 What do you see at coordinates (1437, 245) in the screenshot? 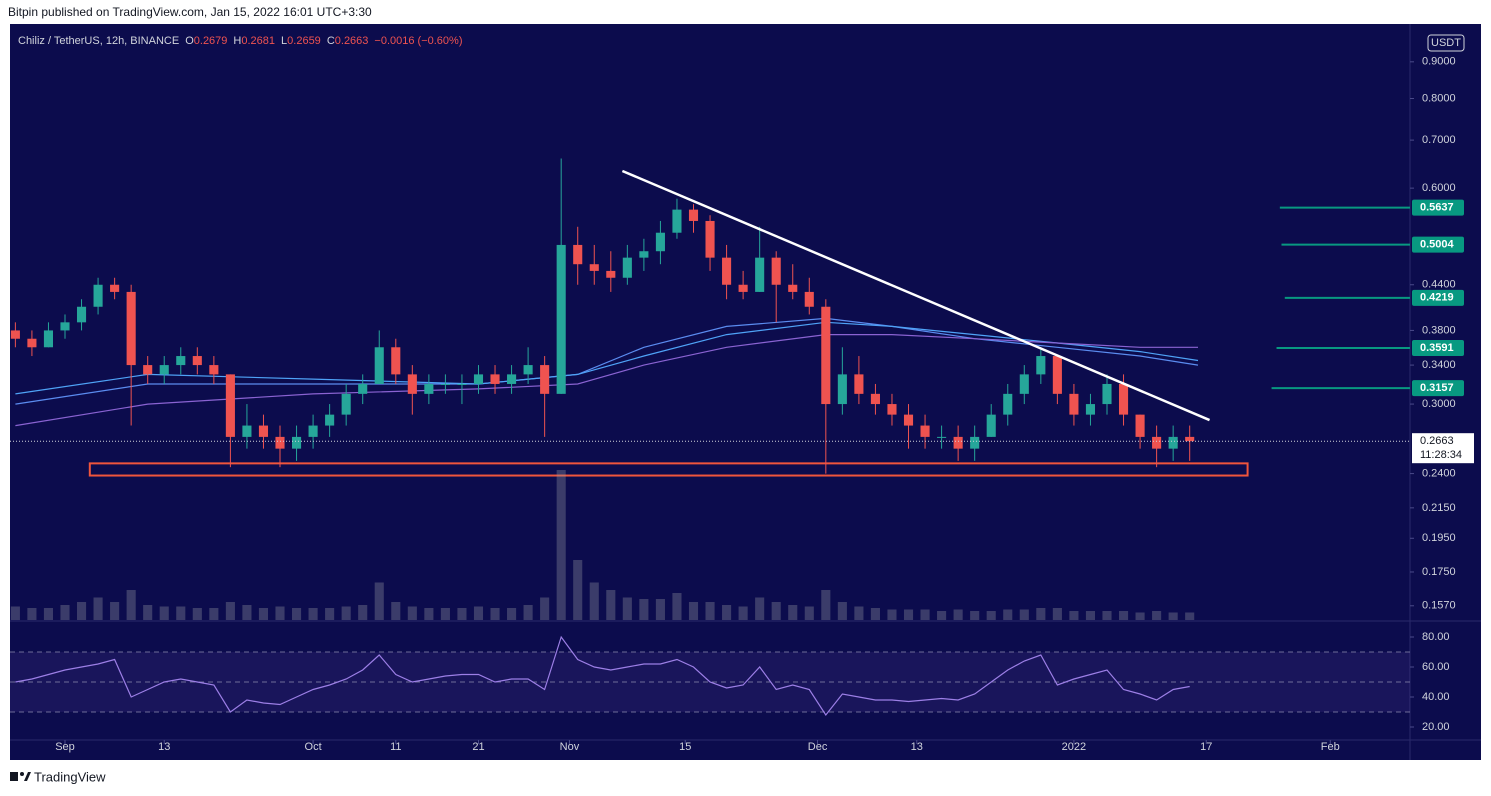
I see `level-label: 0.5004` at bounding box center [1437, 245].